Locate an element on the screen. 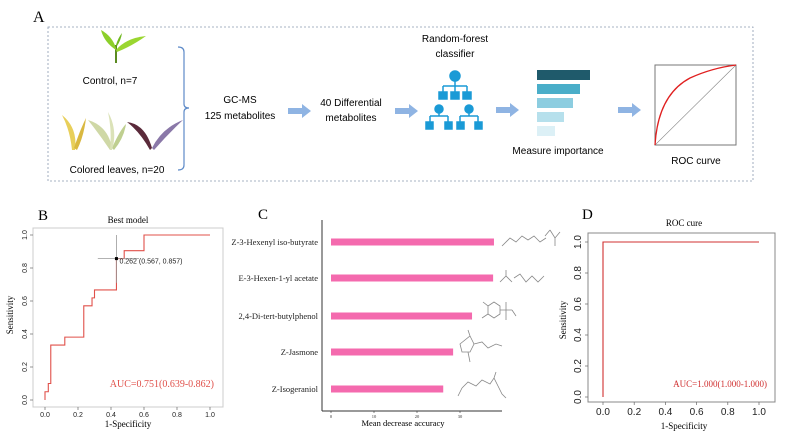 The width and height of the screenshot is (799, 436). bracket is located at coordinates (183, 108).